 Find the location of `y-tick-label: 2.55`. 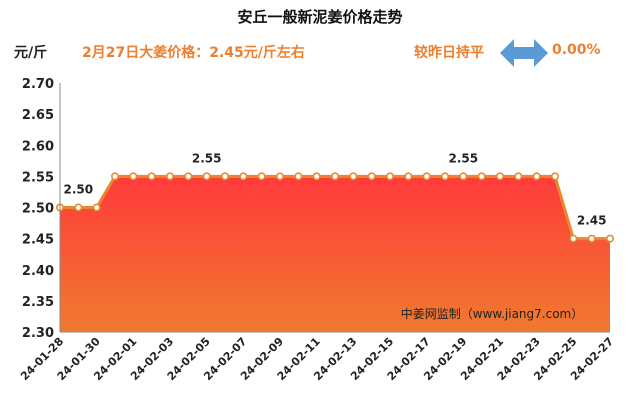

y-tick-label: 2.55 is located at coordinates (38, 177).